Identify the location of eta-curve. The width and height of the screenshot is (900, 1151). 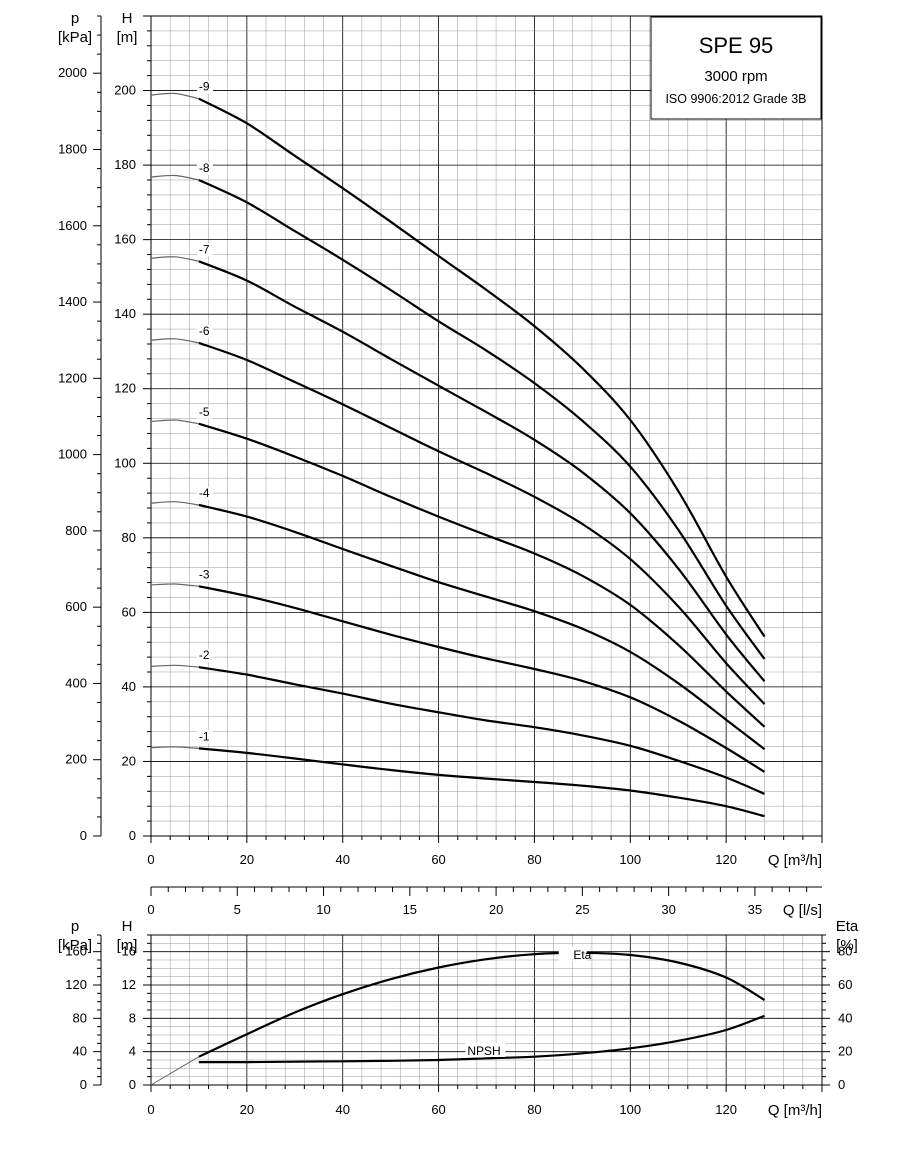
(482, 1004).